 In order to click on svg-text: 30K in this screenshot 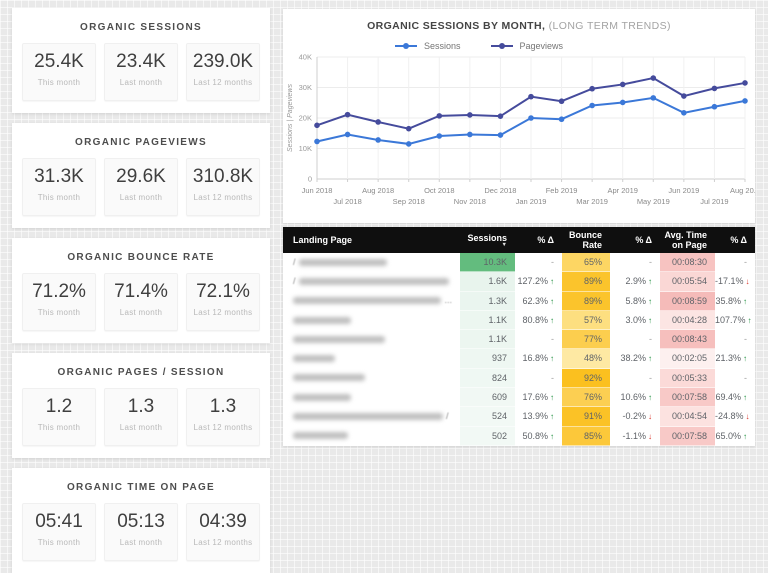, I will do `click(305, 87)`.